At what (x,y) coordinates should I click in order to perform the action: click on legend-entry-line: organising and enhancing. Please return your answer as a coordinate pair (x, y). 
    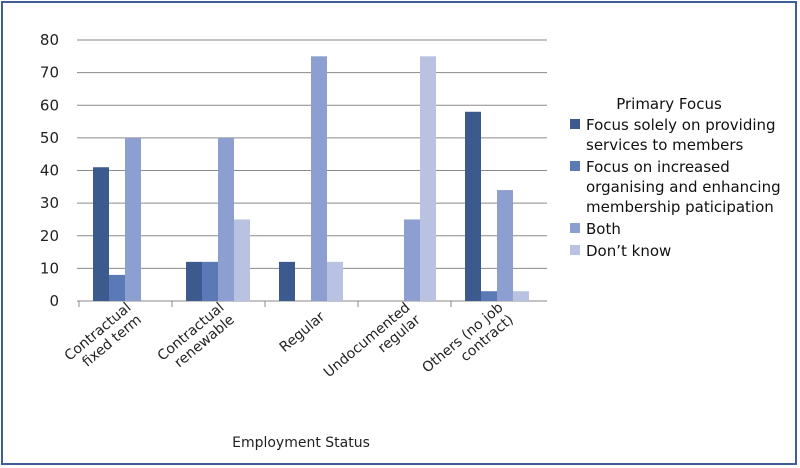
    Looking at the image, I should click on (683, 187).